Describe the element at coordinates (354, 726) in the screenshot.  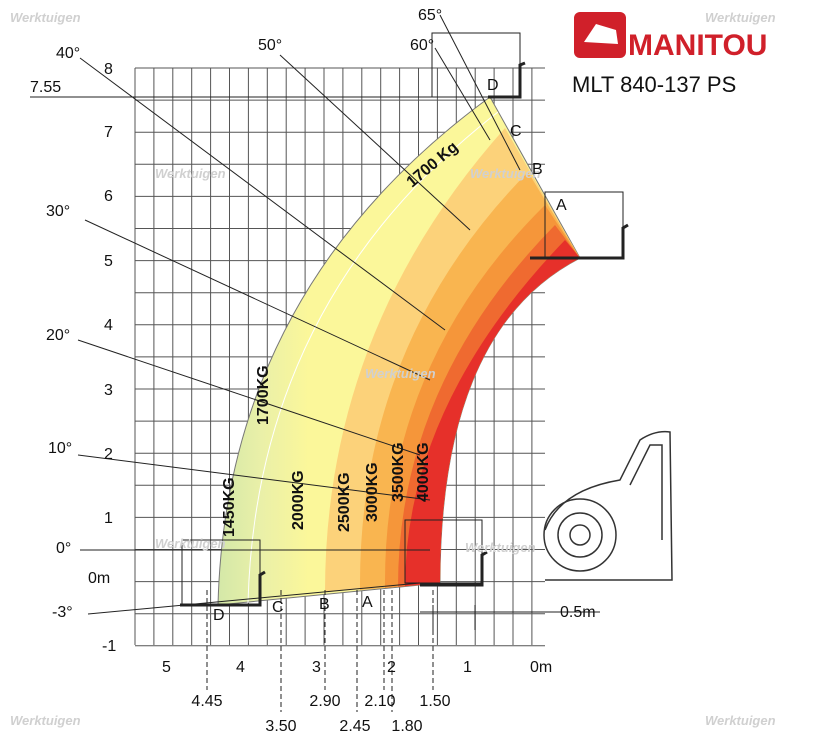
I see `reach-dim: 2.45` at that location.